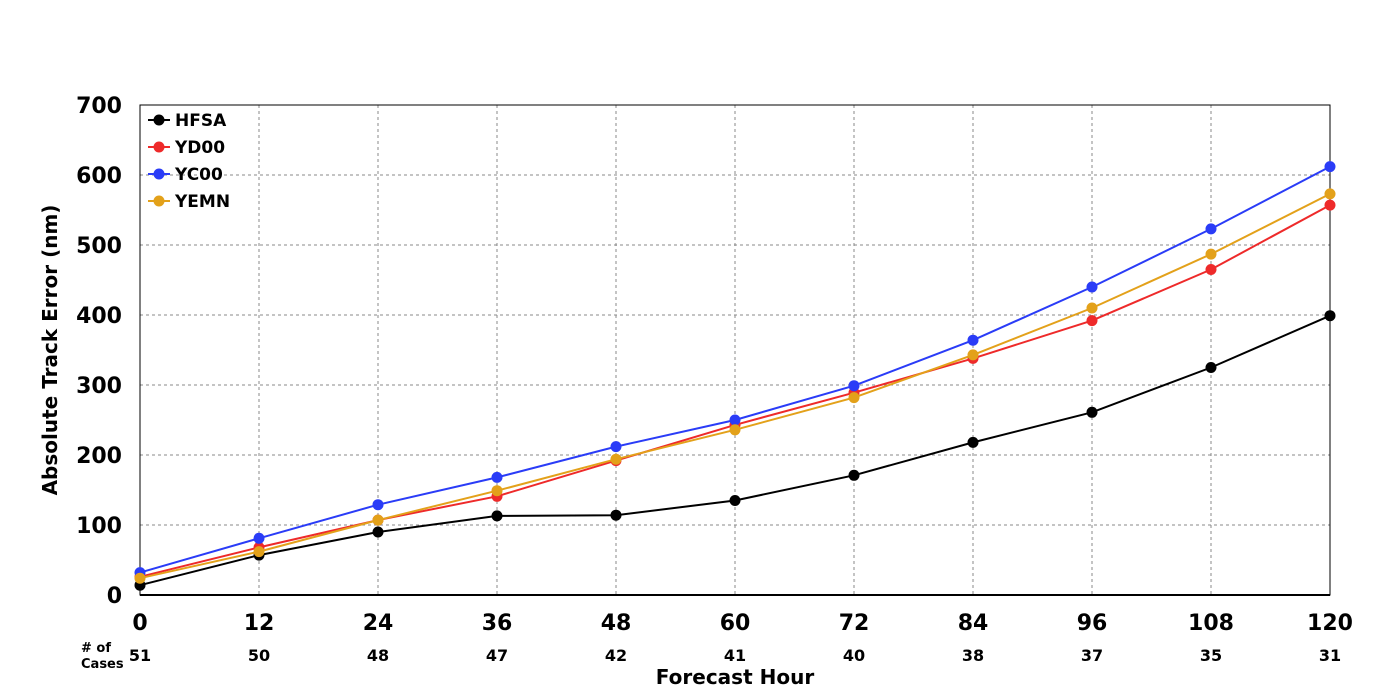  I want to click on case-count: 31, so click(1330, 655).